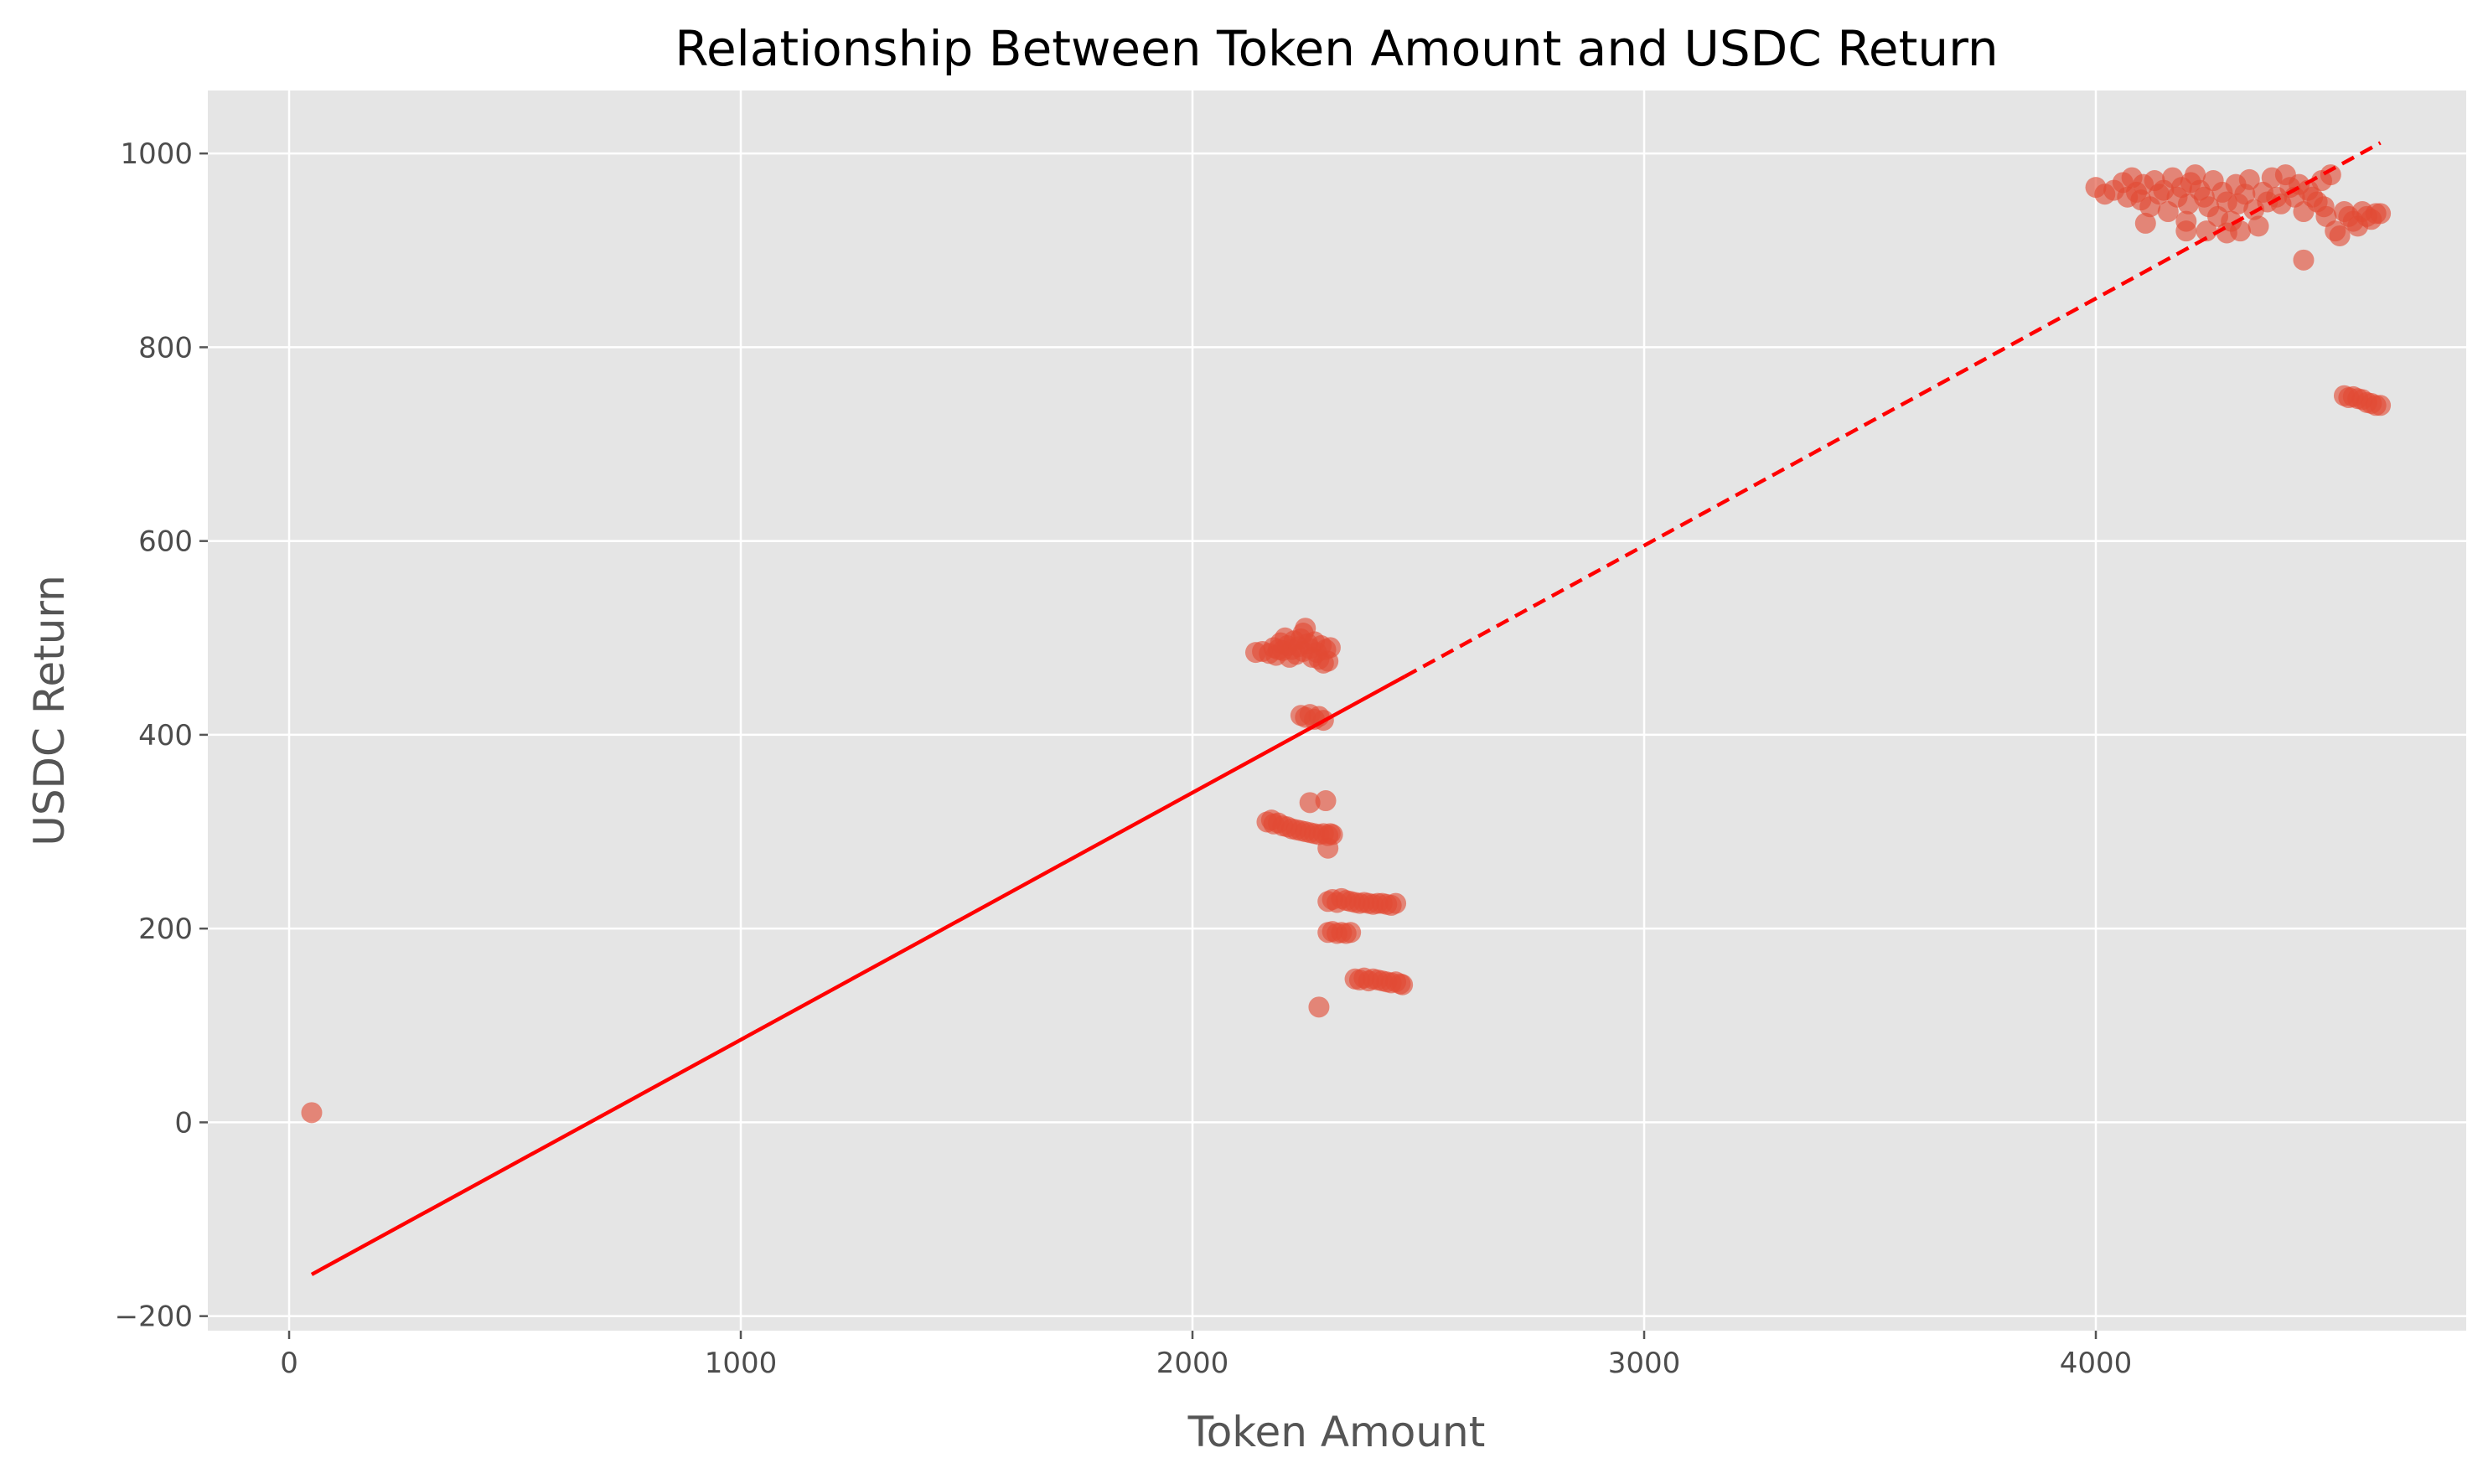 Image resolution: width=2488 pixels, height=1484 pixels. Describe the element at coordinates (289, 1363) in the screenshot. I see `x-tick-label: 0` at that location.